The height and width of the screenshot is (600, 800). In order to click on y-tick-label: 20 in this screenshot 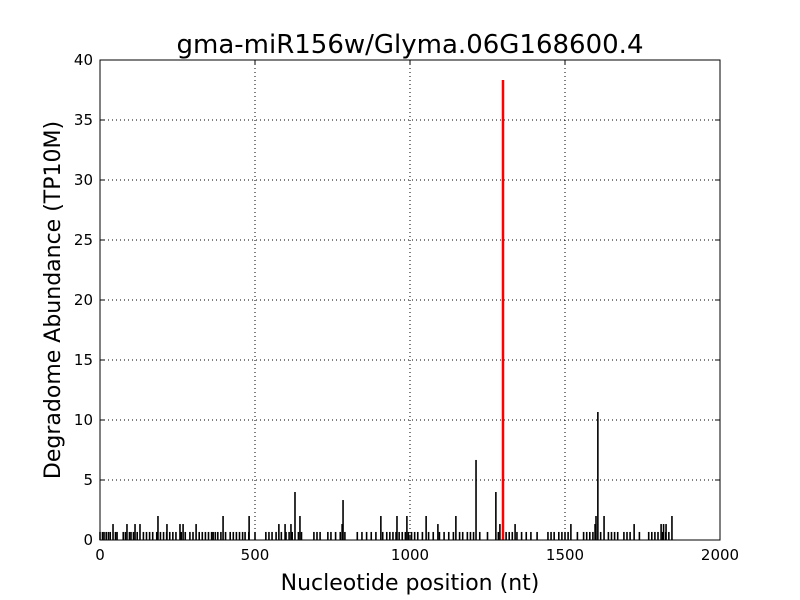, I will do `click(83, 300)`.